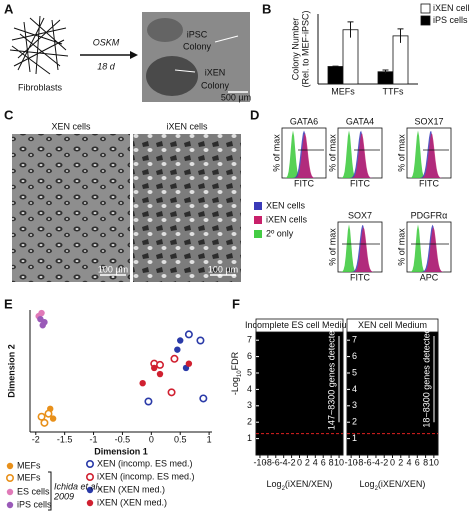 Image resolution: width=474 pixels, height=518 pixels. What do you see at coordinates (215, 72) in the screenshot?
I see `colony-label: iXEN` at bounding box center [215, 72].